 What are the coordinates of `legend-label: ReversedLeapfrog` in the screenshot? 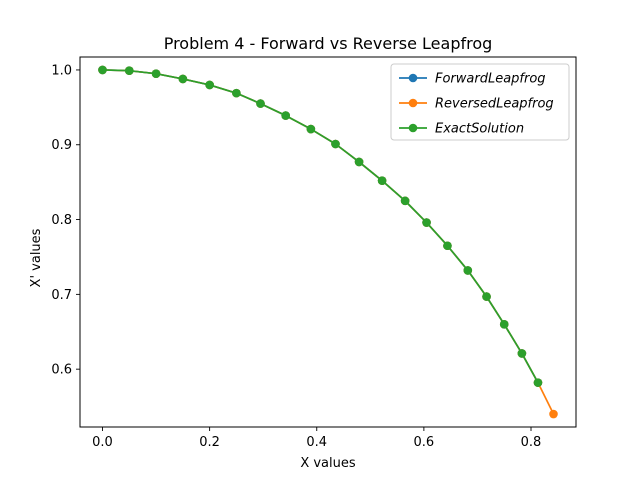 It's located at (494, 104).